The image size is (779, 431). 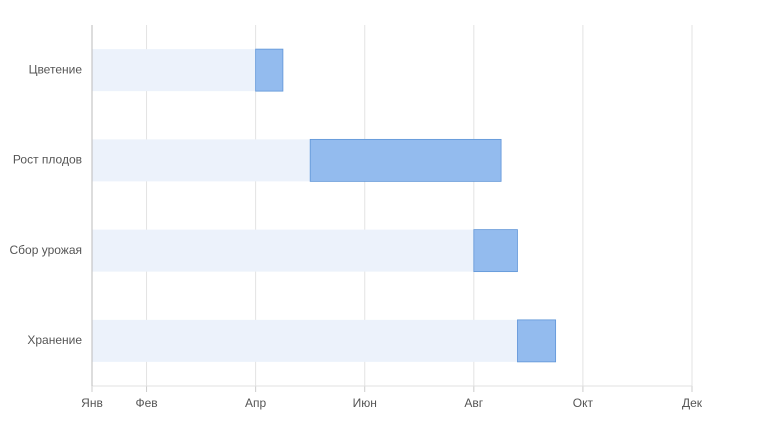 What do you see at coordinates (473, 403) in the screenshot?
I see `x-tick-label: Авг` at bounding box center [473, 403].